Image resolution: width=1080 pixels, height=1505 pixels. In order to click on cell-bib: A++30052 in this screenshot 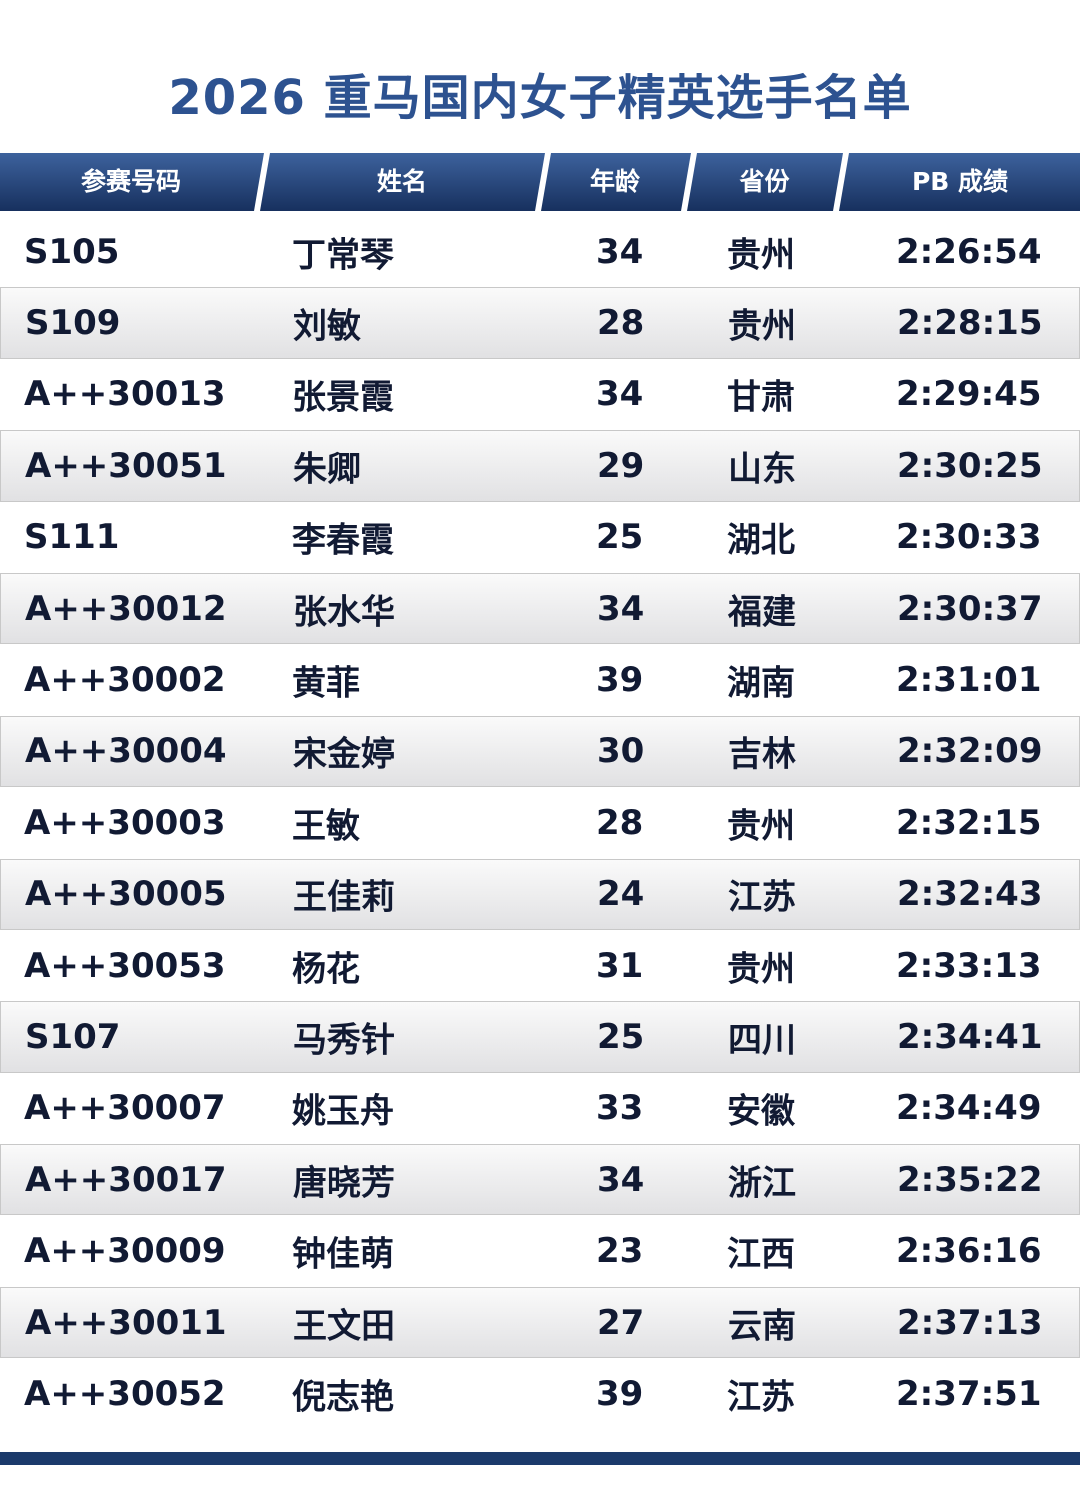, I will do `click(125, 1393)`.